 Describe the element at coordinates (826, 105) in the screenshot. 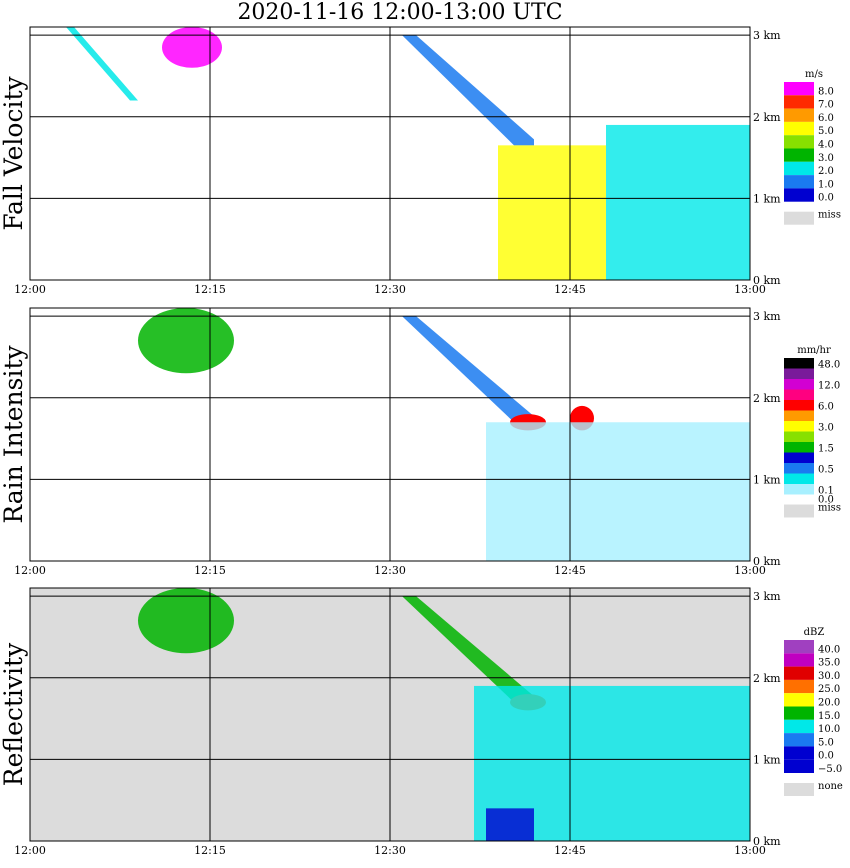

I see `legend-level-label: 7.0` at that location.